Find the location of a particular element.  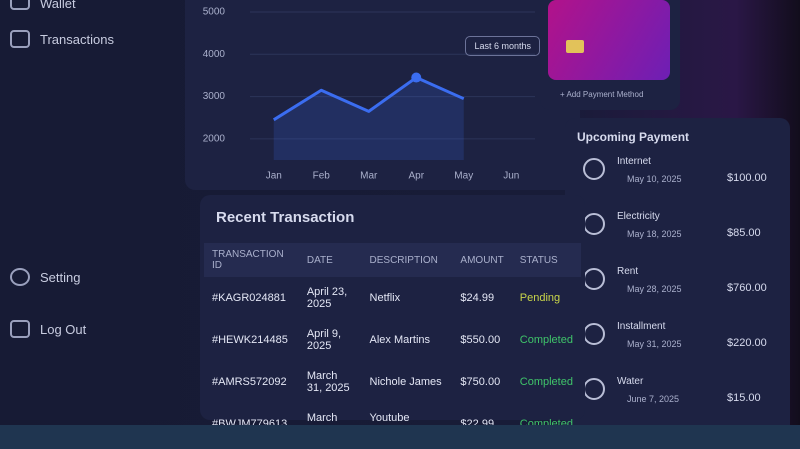

cell: Netflix is located at coordinates (385, 298).